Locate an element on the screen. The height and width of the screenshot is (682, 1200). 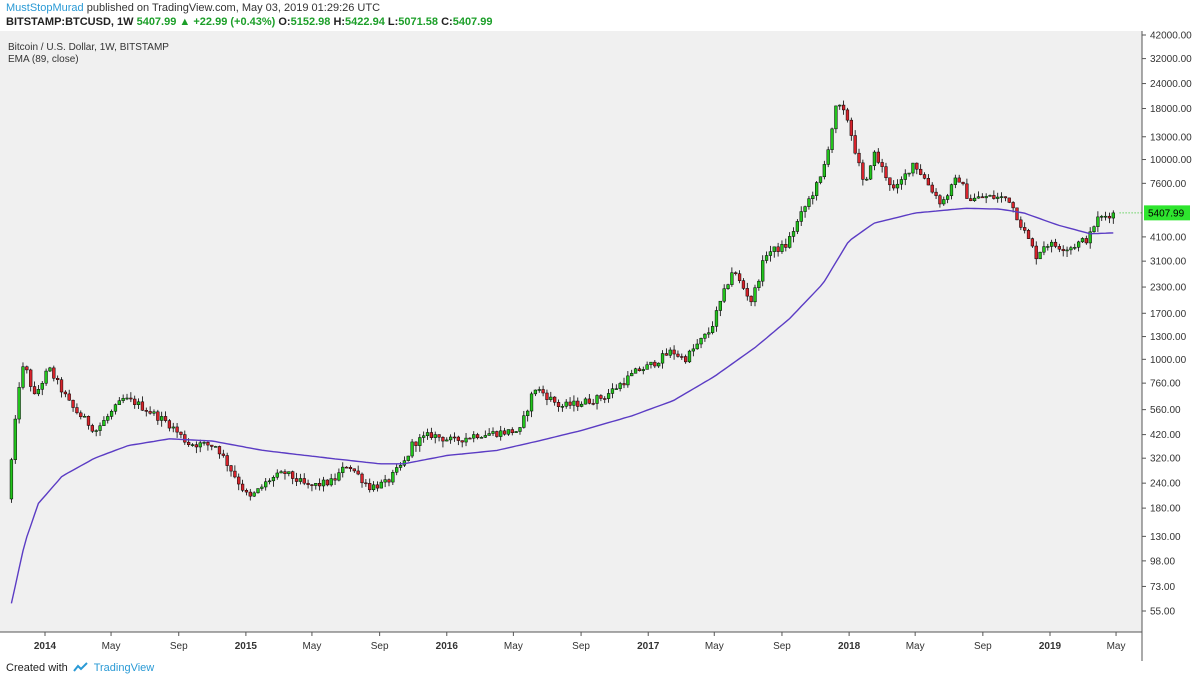
author-link: MustStopMurad is located at coordinates (45, 8).